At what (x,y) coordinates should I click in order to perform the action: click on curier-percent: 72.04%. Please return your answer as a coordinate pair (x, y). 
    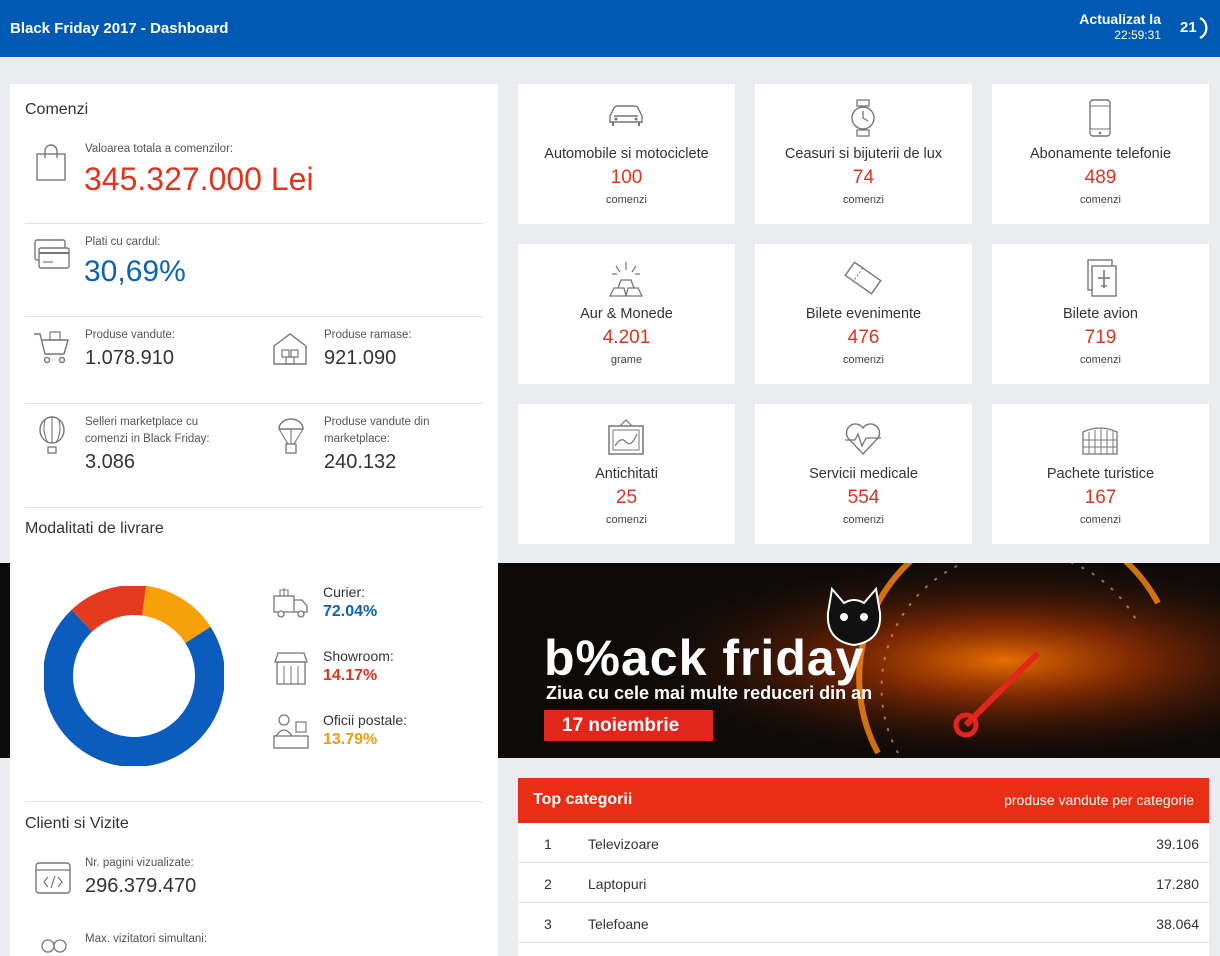
    Looking at the image, I should click on (350, 611).